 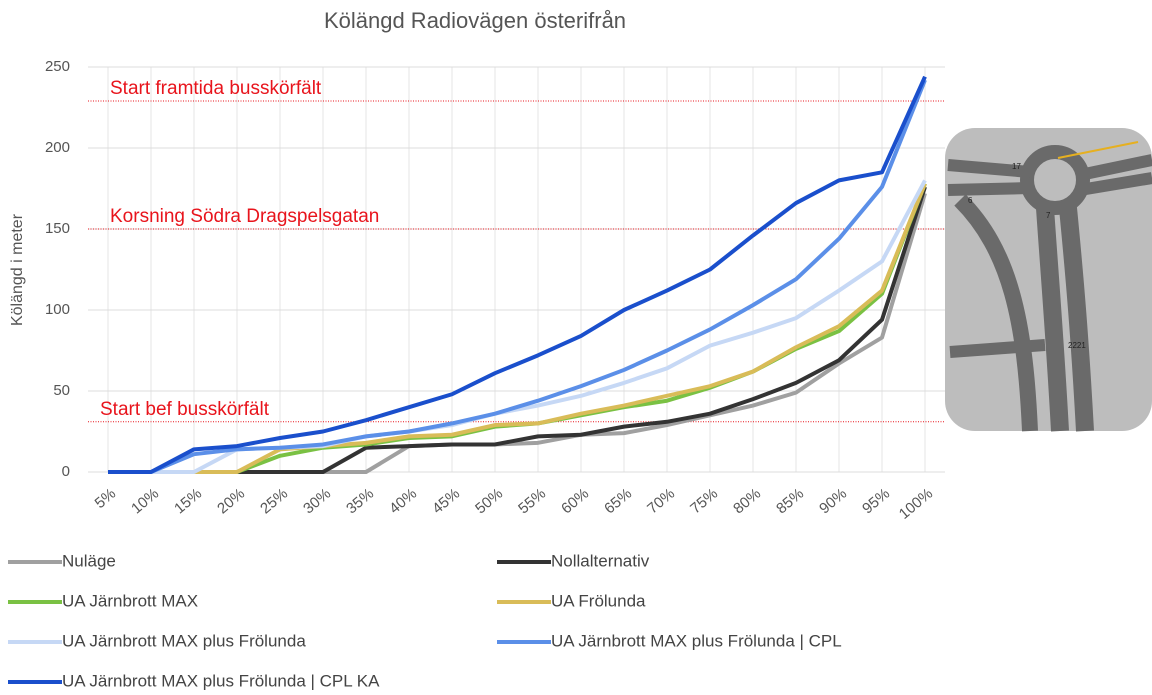 What do you see at coordinates (130, 600) in the screenshot?
I see `legend-label: UA Järnbrott MAX` at bounding box center [130, 600].